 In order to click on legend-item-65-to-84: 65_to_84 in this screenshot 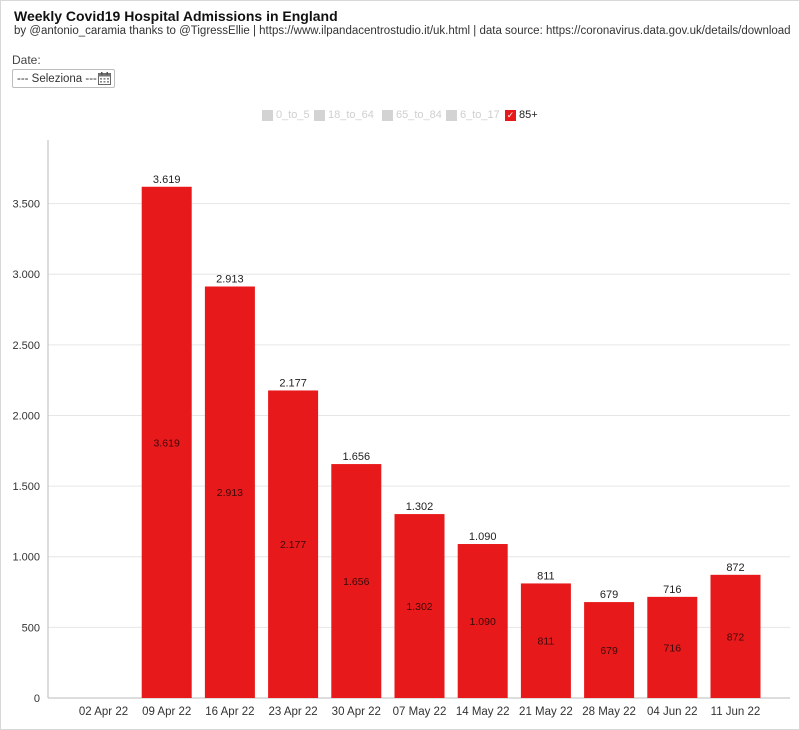, I will do `click(412, 115)`.